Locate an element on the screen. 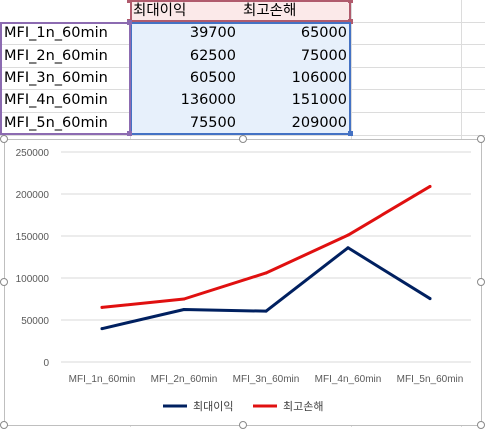  header-max-profit: 최대이익 is located at coordinates (160, 11).